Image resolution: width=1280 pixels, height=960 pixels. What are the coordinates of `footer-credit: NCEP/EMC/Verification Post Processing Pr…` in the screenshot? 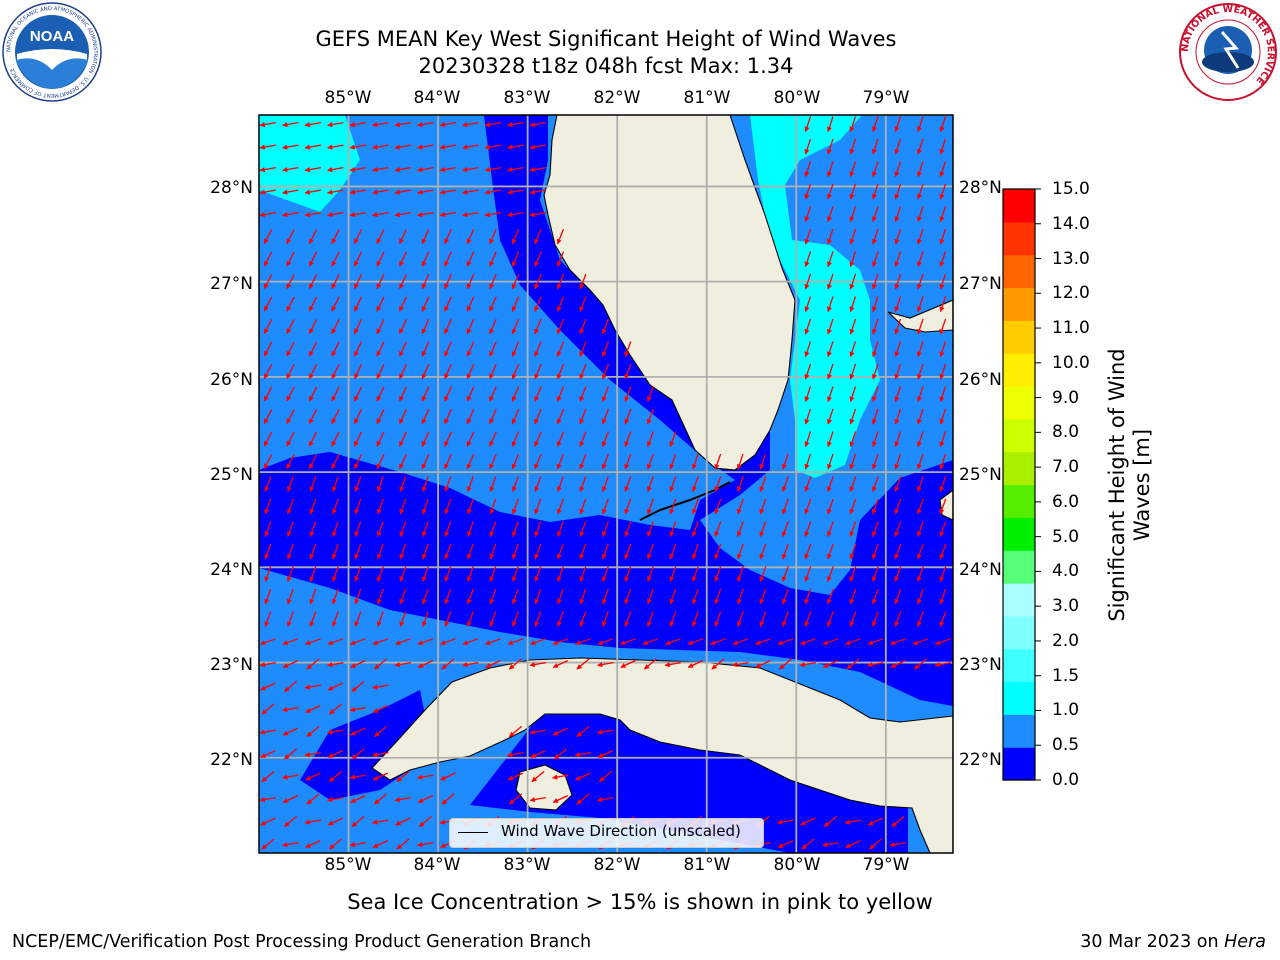 It's located at (302, 942).